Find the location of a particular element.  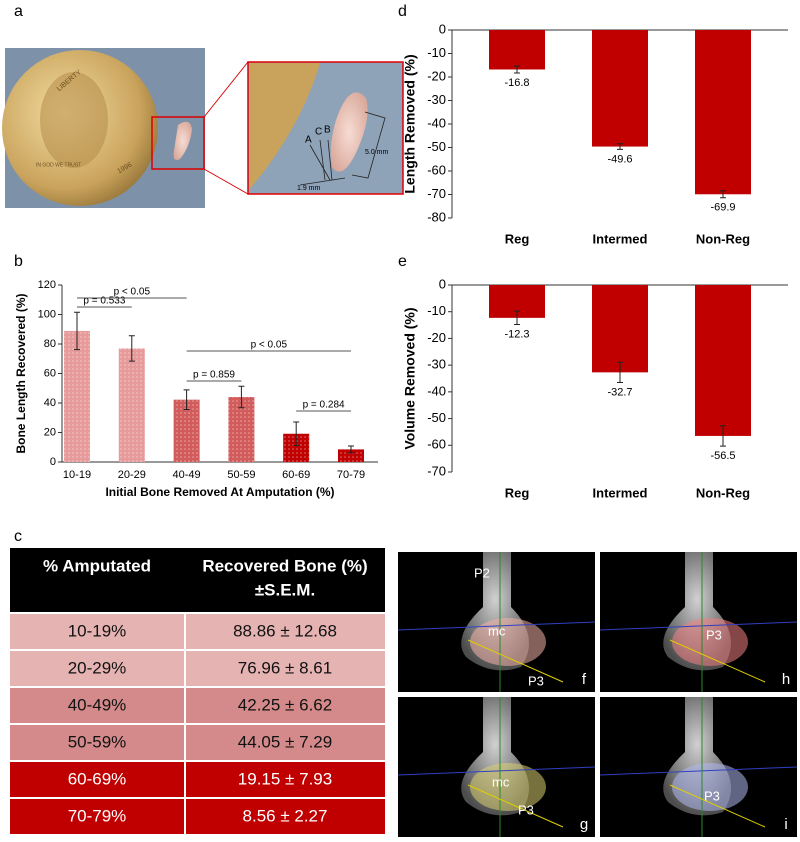

panel-label: e is located at coordinates (402, 261).